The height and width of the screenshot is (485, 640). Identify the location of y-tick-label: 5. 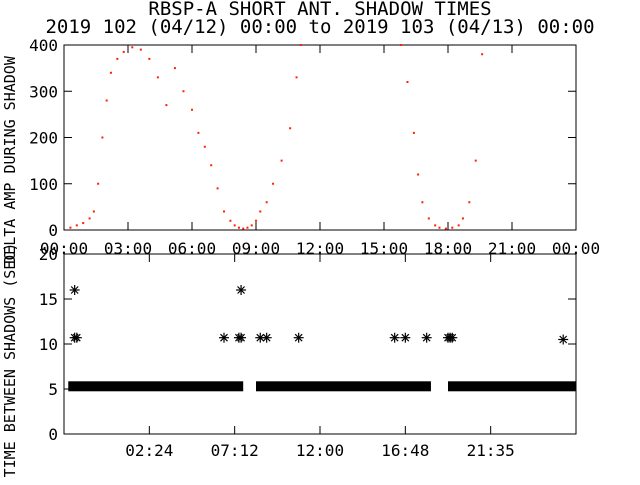
(53, 389).